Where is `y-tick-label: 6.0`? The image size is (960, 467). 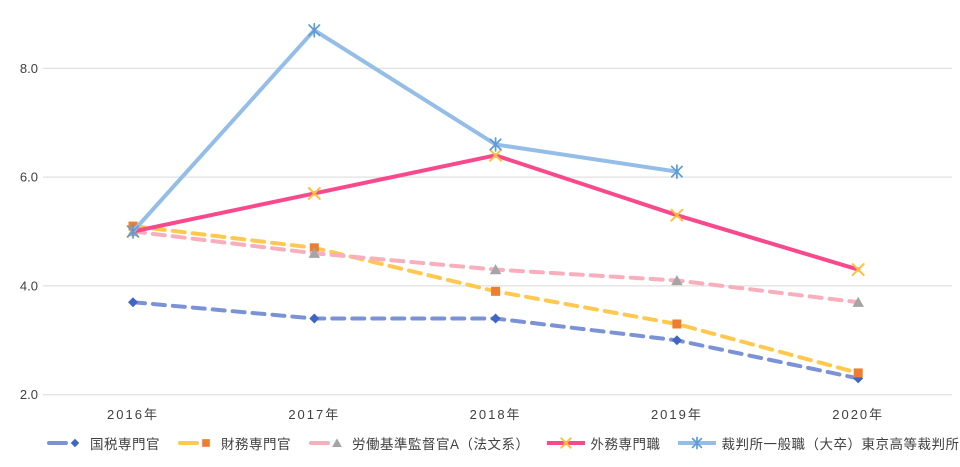 y-tick-label: 6.0 is located at coordinates (29, 177).